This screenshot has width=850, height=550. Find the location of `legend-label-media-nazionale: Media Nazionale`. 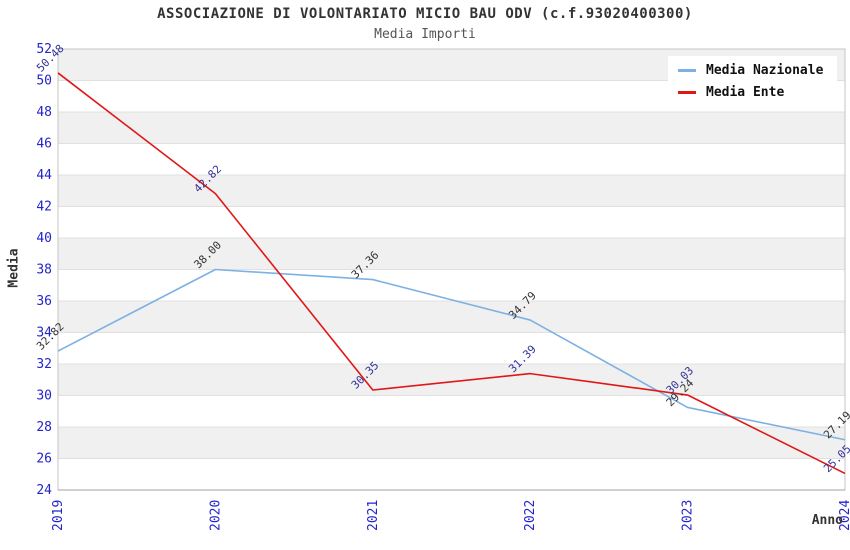

legend-label-media-nazionale: Media Nazionale is located at coordinates (765, 70).